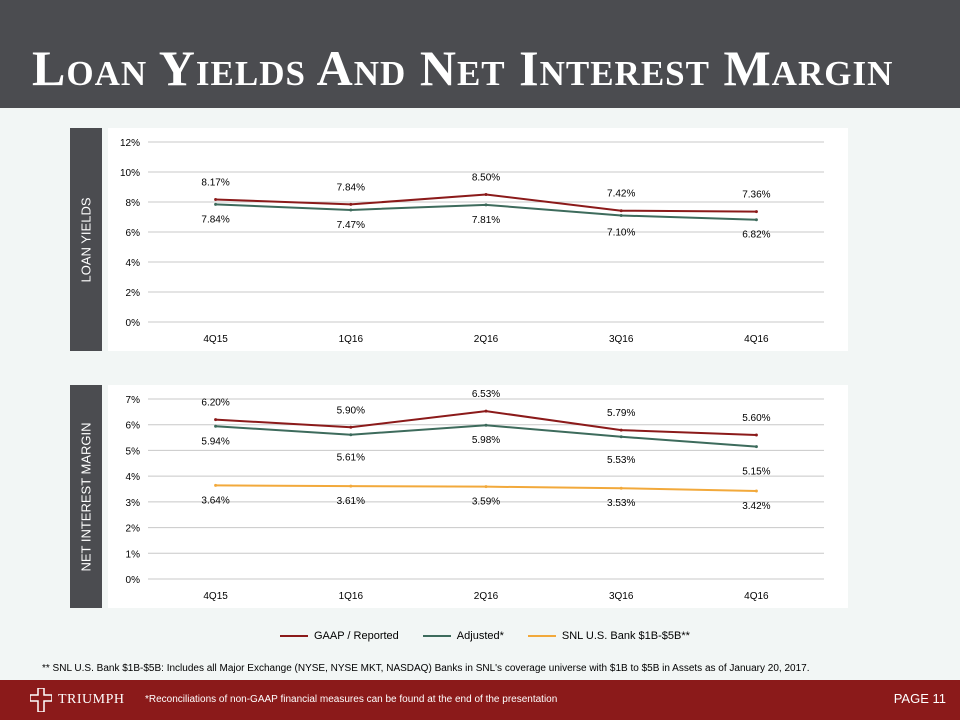 The width and height of the screenshot is (960, 720). Describe the element at coordinates (351, 225) in the screenshot. I see `data-label: 7.47%` at that location.